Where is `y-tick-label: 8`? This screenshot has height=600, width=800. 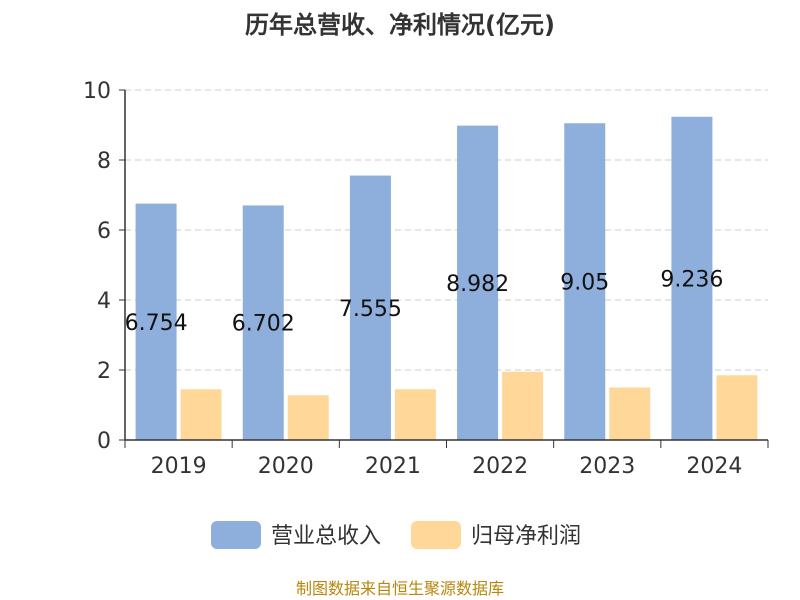 y-tick-label: 8 is located at coordinates (104, 161).